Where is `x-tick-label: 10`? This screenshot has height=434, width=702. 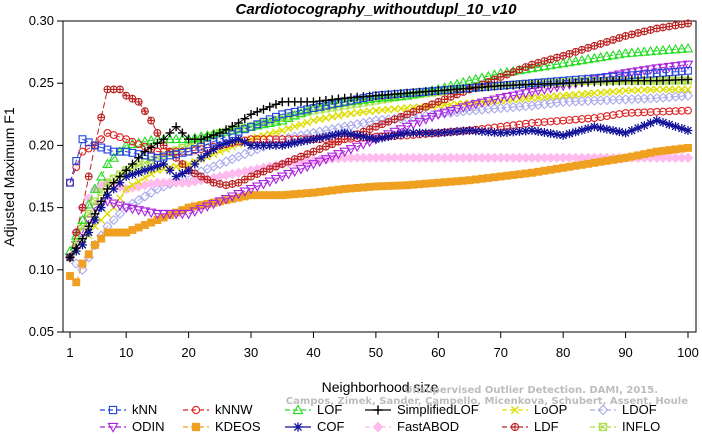 x-tick-label: 10 is located at coordinates (126, 352).